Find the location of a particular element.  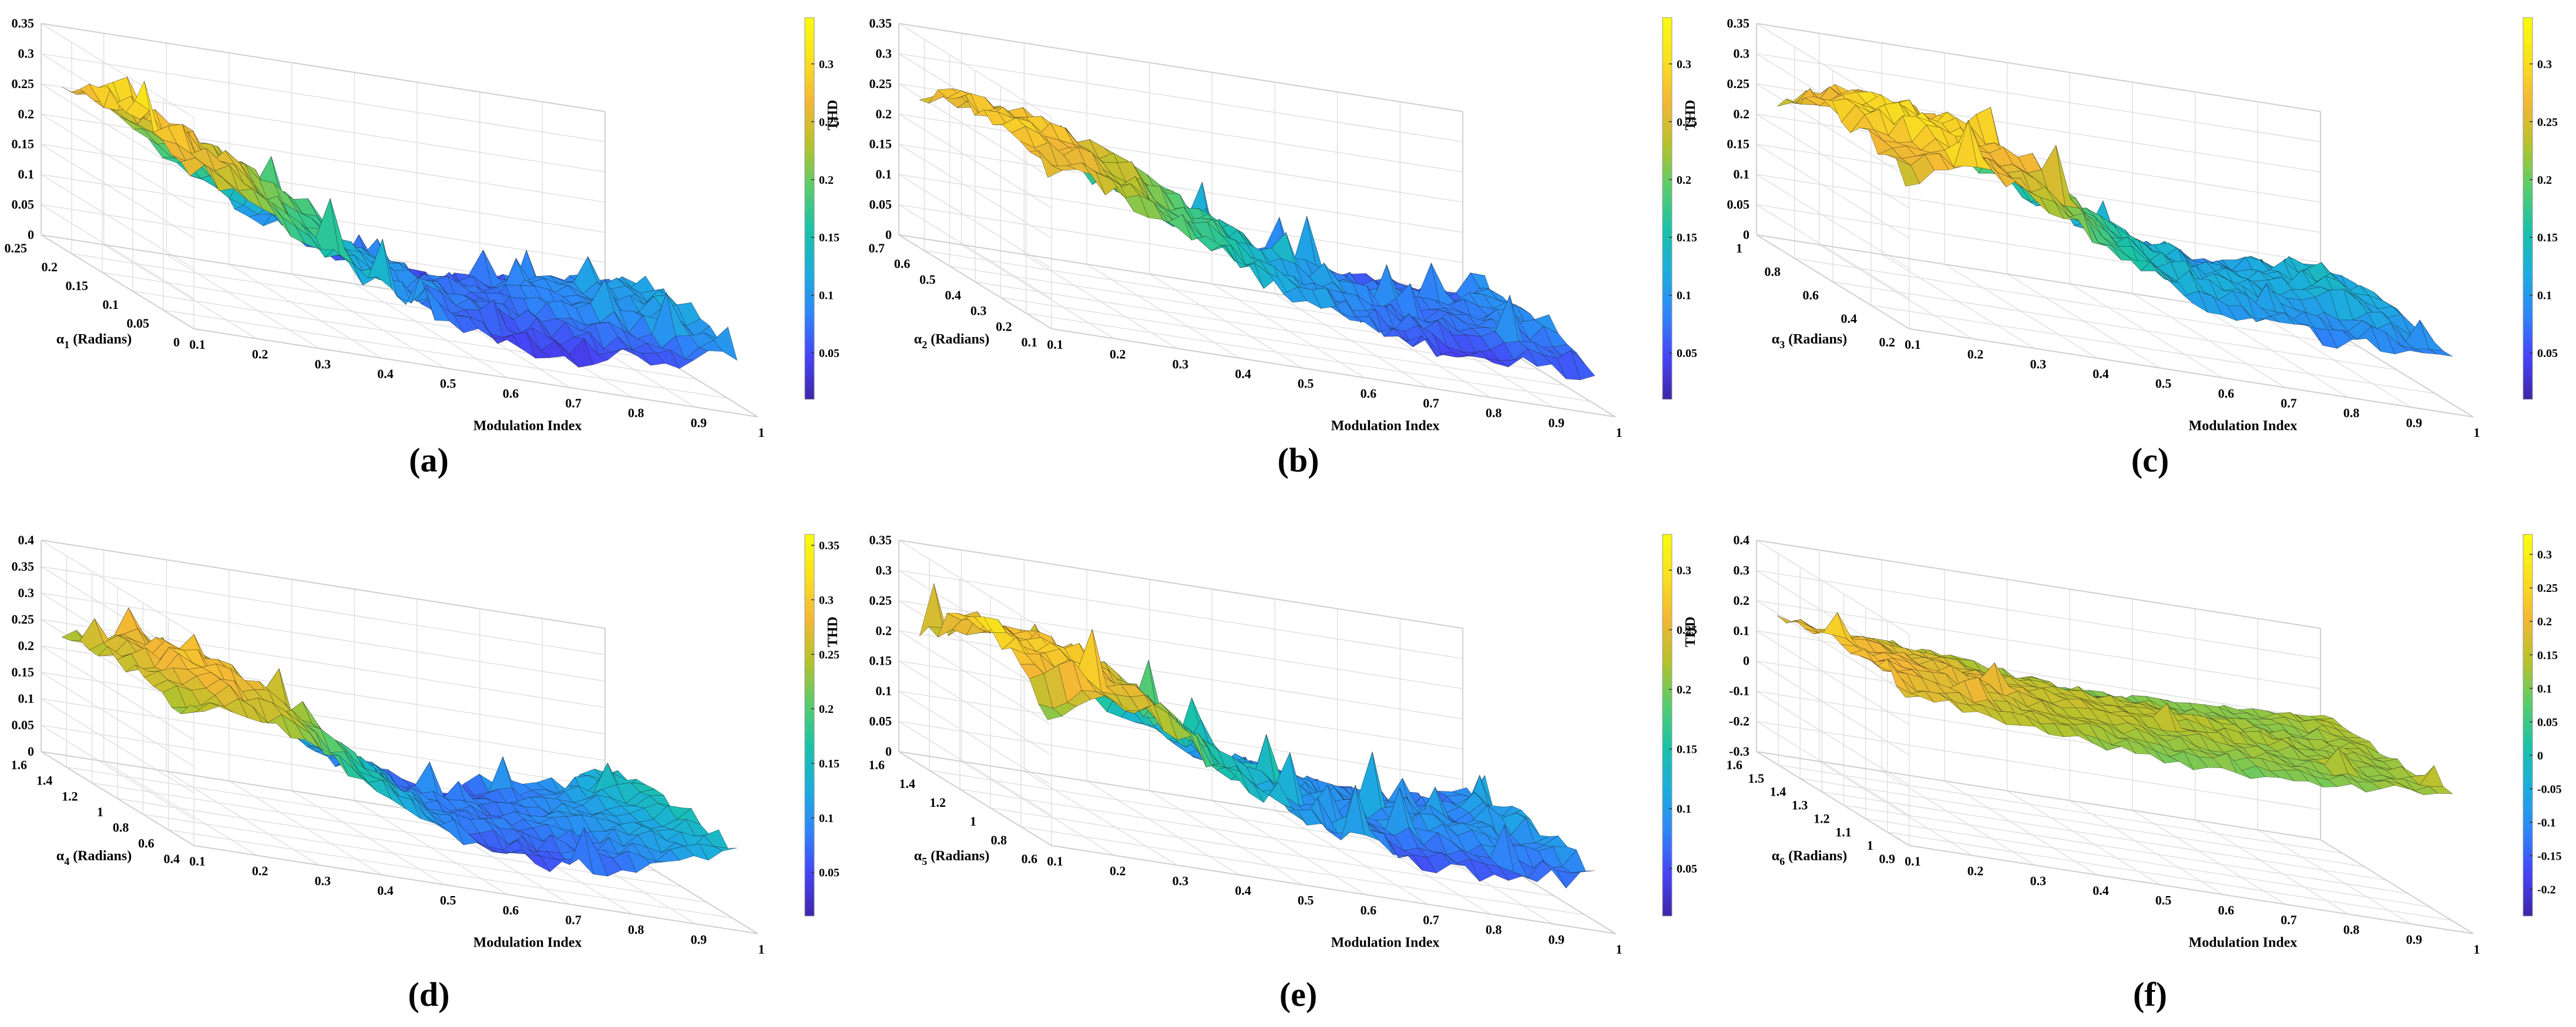

z-tick-label: 0.25 is located at coordinates (24, 620).